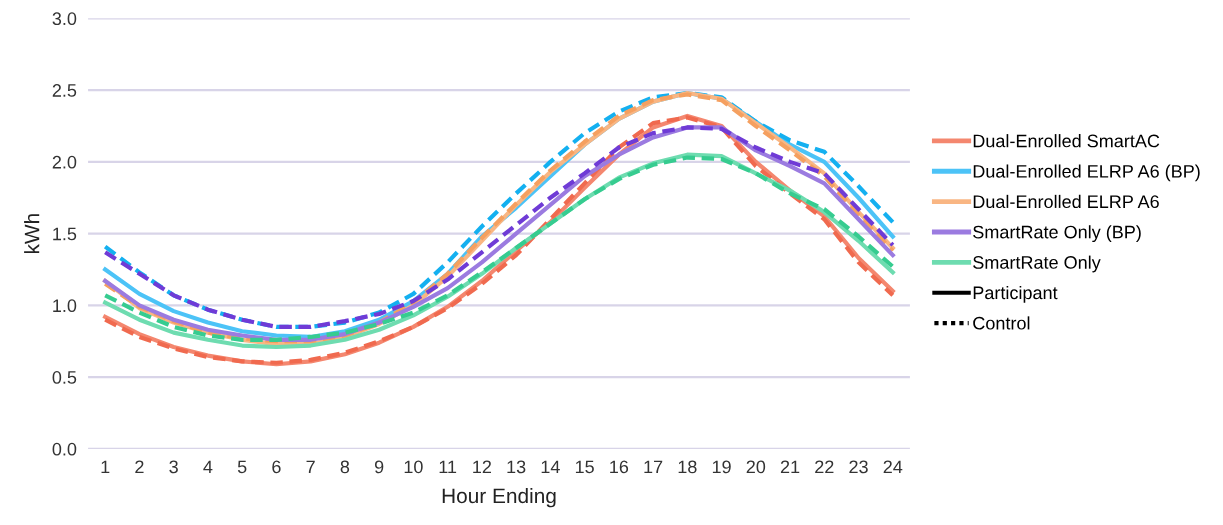 This screenshot has width=1223, height=525. I want to click on x-tick-label: 24, so click(893, 467).